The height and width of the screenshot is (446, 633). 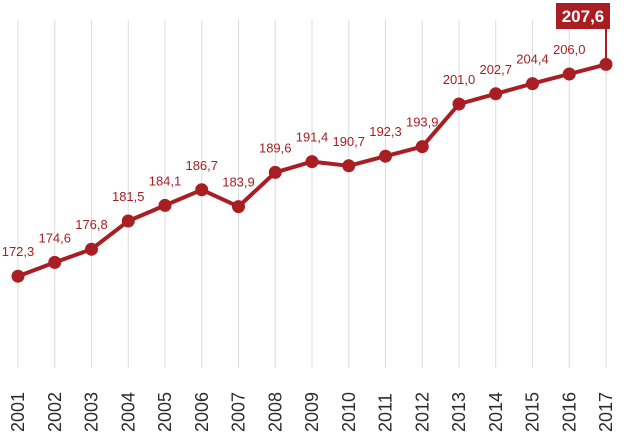 I want to click on data-label: 190,7, so click(x=348, y=141).